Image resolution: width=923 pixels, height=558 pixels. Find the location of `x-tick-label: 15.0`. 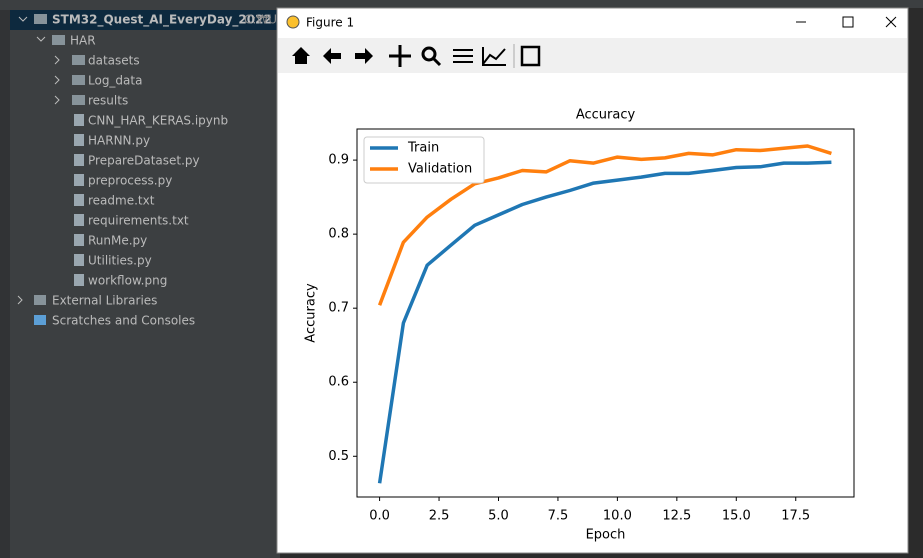

x-tick-label: 15.0 is located at coordinates (736, 516).